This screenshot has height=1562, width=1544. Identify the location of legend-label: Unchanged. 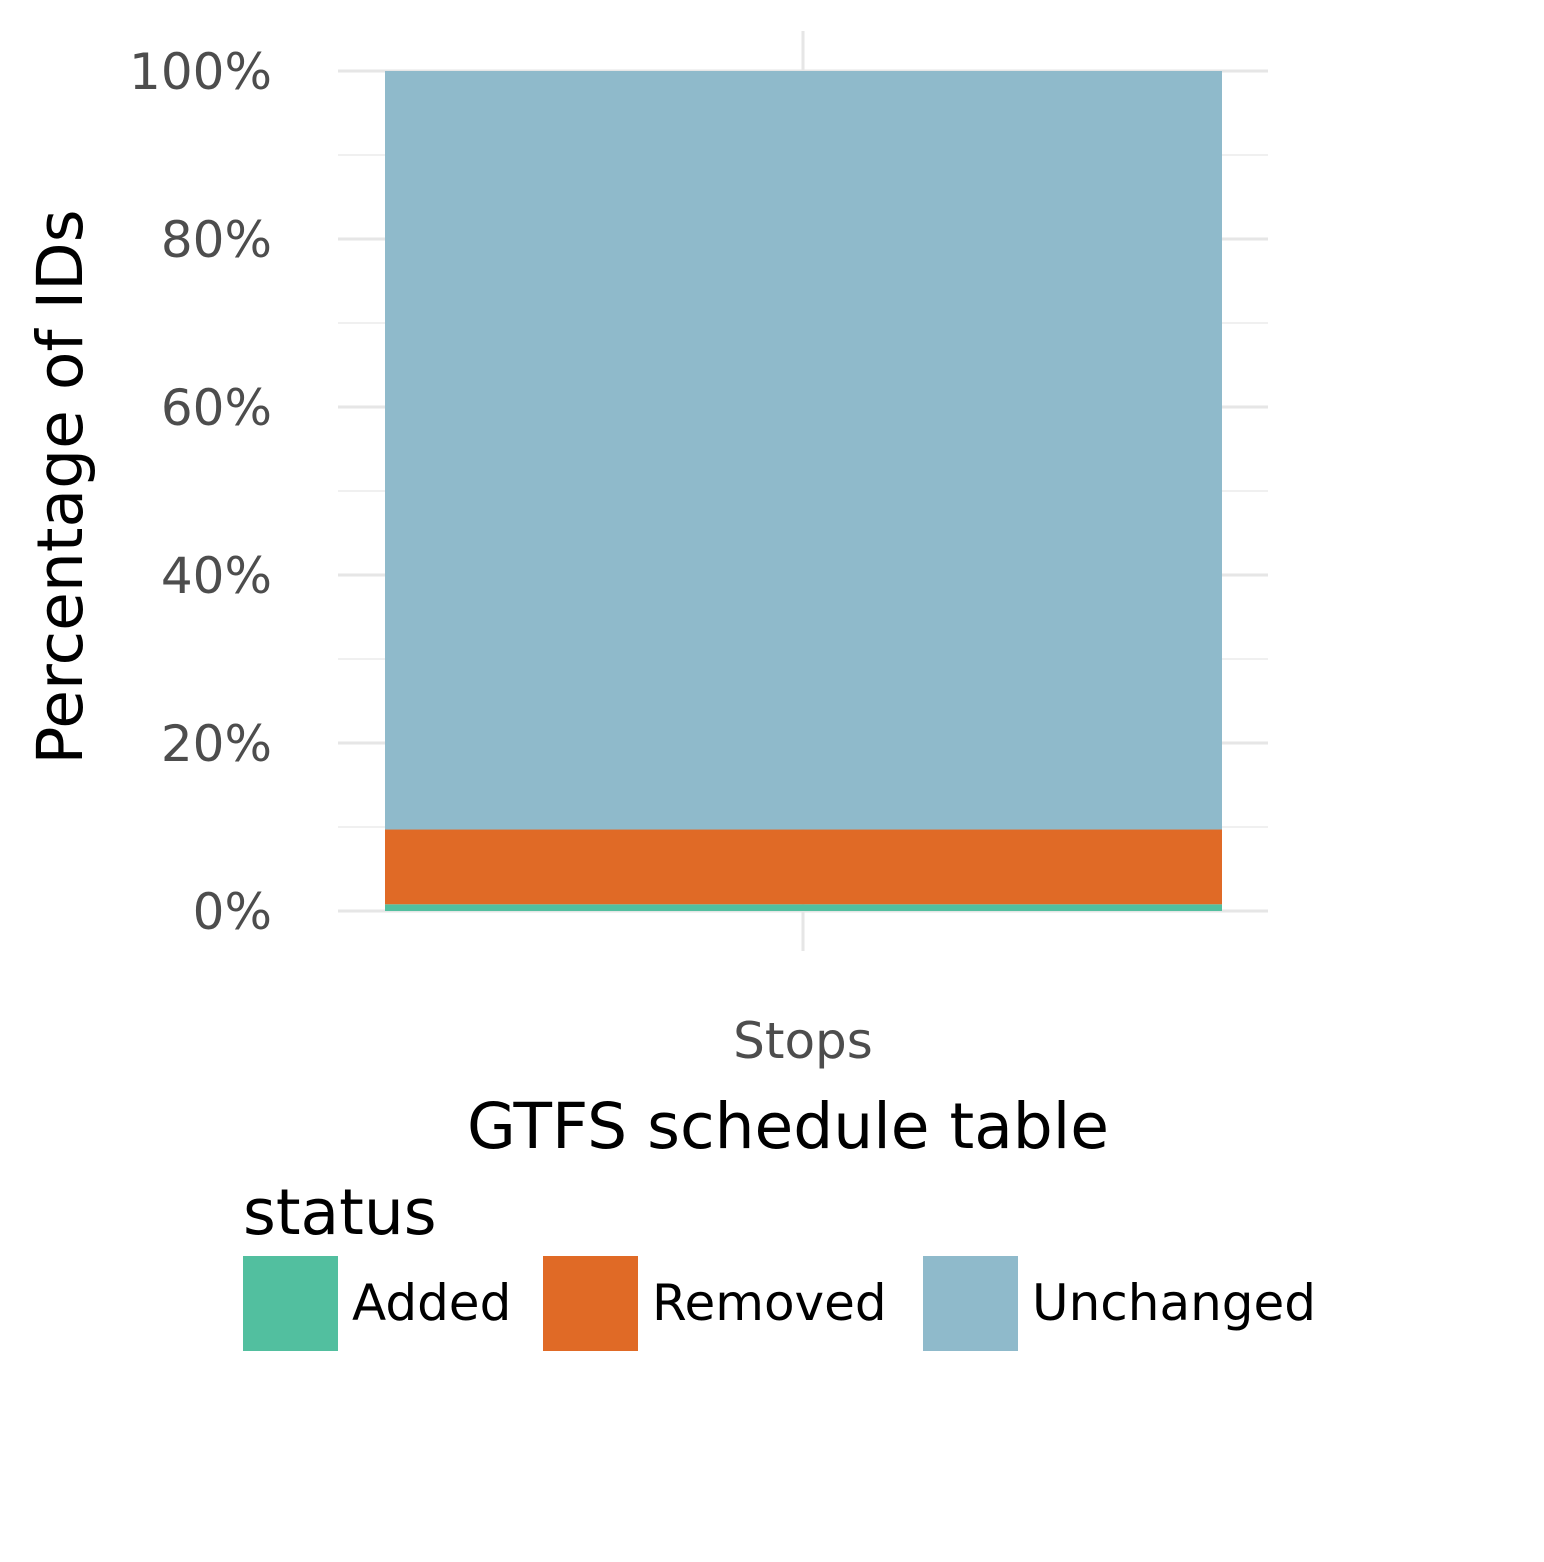
(1174, 1303).